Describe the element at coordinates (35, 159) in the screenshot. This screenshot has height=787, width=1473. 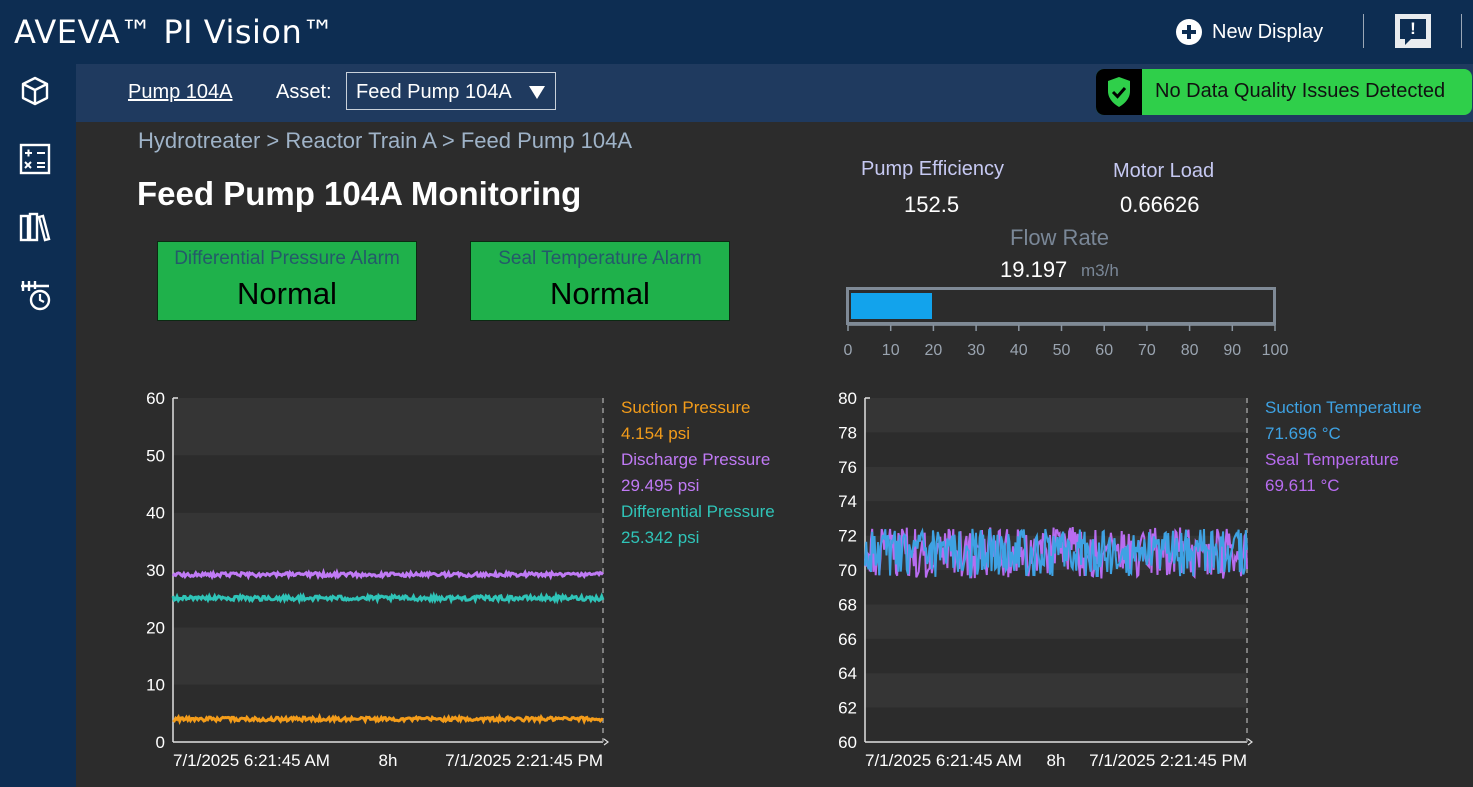
I see `calculator-icon` at that location.